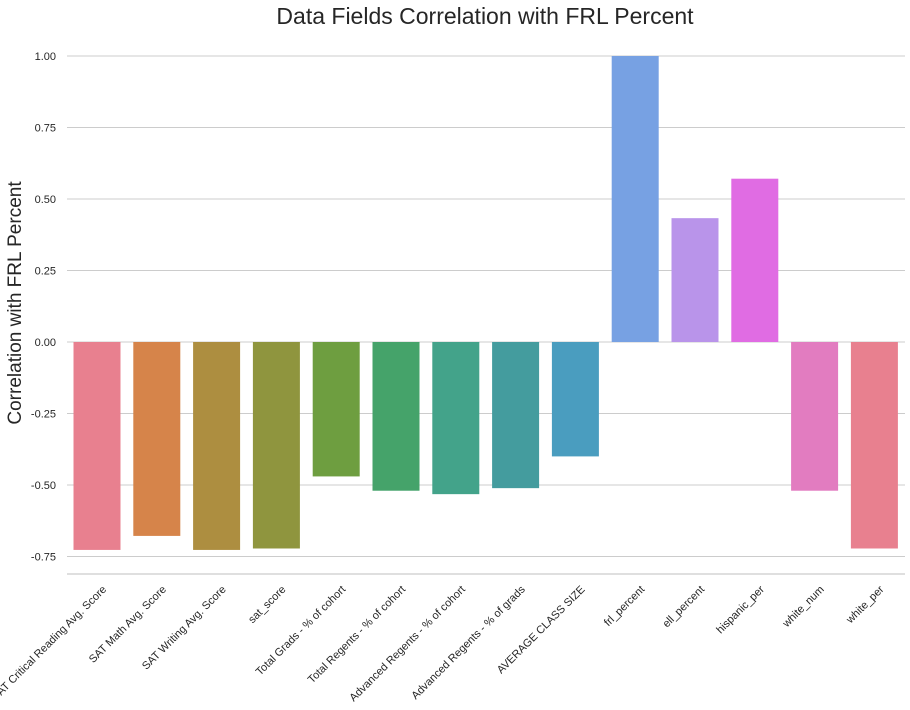 The width and height of the screenshot is (910, 710). I want to click on y-tick-label: 0.50, so click(45, 200).